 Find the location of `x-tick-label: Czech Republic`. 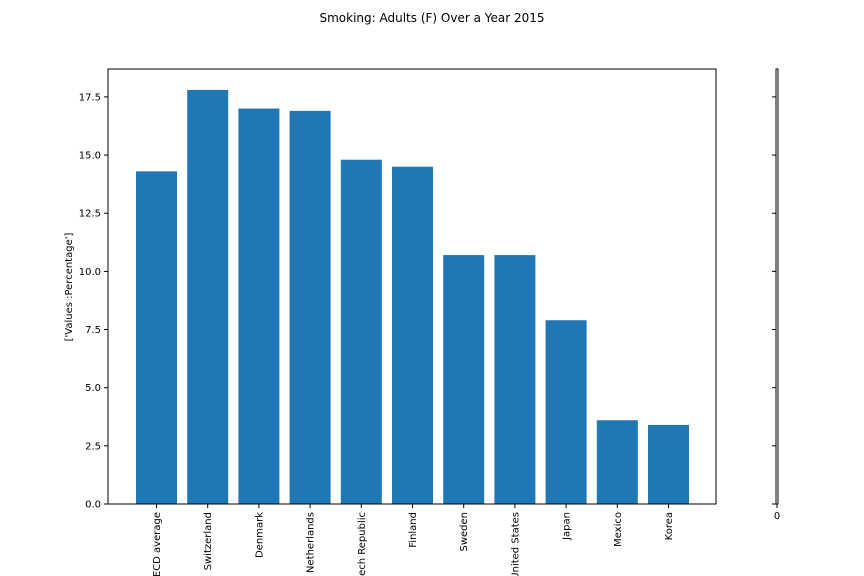

x-tick-label: Czech Republic is located at coordinates (362, 544).